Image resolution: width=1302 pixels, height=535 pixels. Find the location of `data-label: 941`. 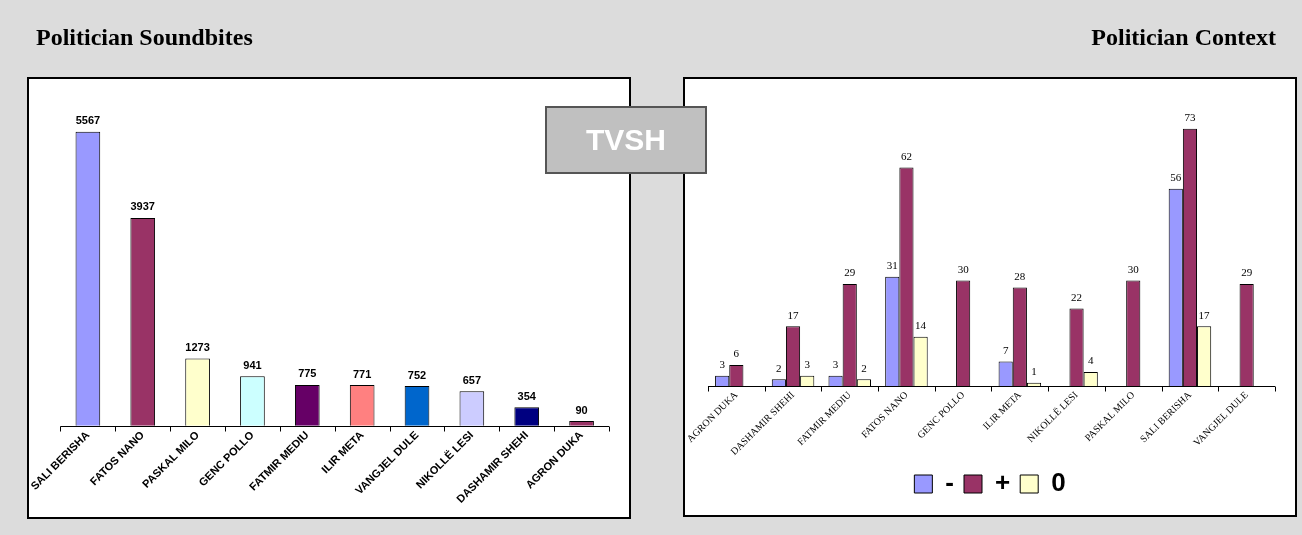

data-label: 941 is located at coordinates (252, 364).